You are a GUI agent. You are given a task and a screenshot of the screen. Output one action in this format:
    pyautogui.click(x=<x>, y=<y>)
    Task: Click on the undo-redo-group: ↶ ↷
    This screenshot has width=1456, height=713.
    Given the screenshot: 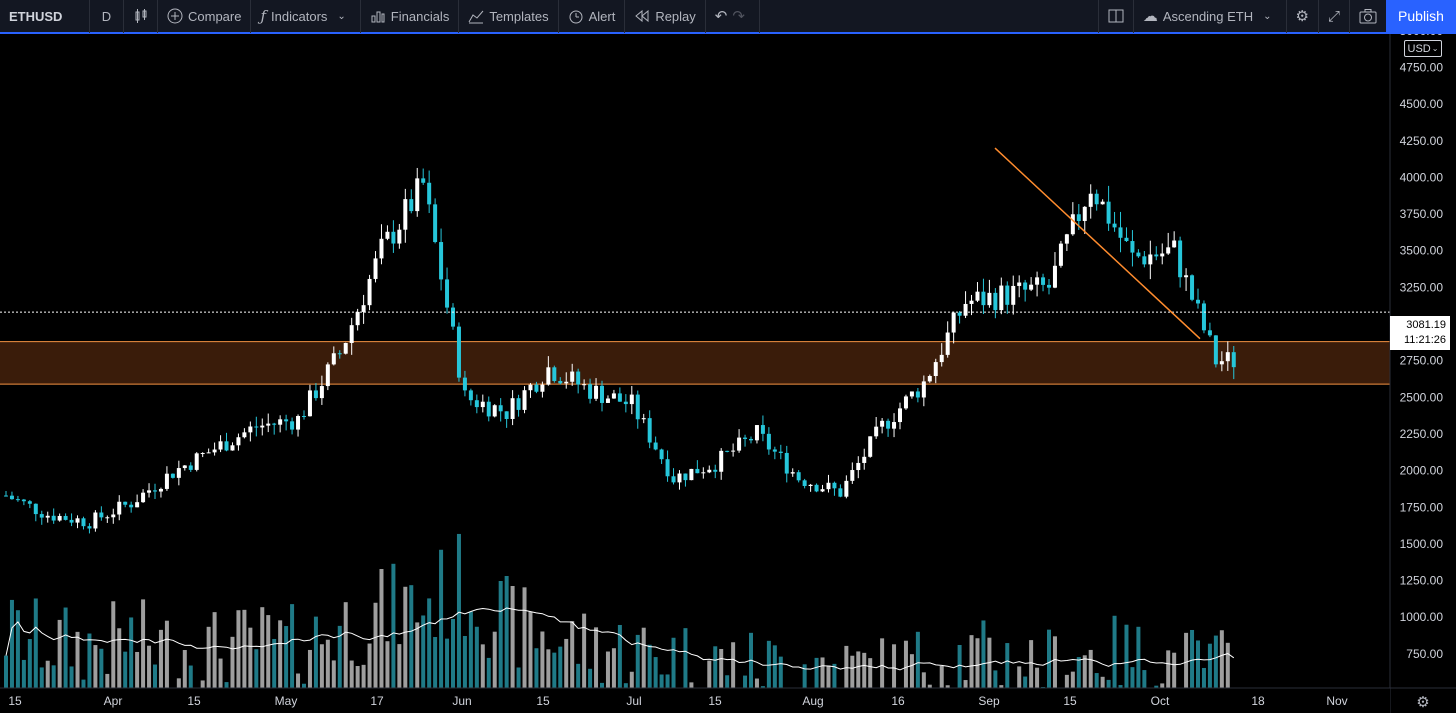 What is the action you would take?
    pyautogui.click(x=733, y=16)
    